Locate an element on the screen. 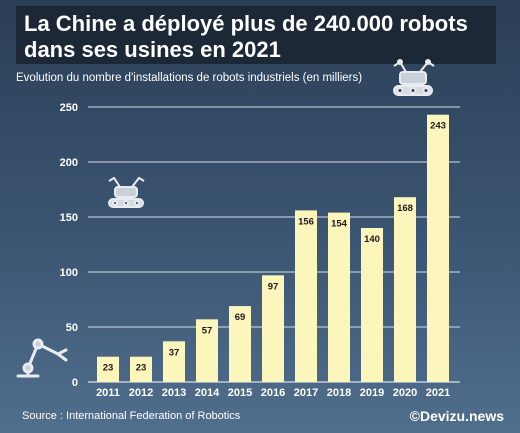 Image resolution: width=520 pixels, height=433 pixels. y-tick-label: 0 is located at coordinates (75, 383).